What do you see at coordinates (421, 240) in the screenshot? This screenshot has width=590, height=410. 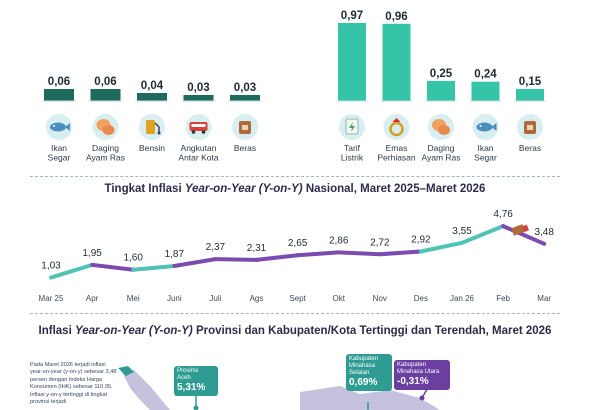 I see `line-value-label: 2,92` at bounding box center [421, 240].